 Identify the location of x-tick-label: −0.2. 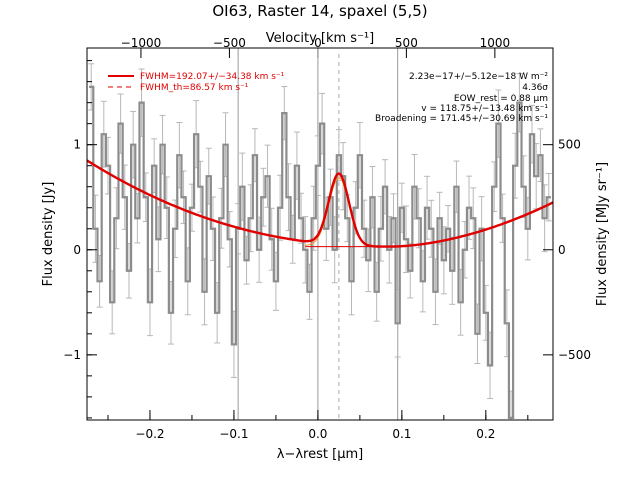
(149, 434).